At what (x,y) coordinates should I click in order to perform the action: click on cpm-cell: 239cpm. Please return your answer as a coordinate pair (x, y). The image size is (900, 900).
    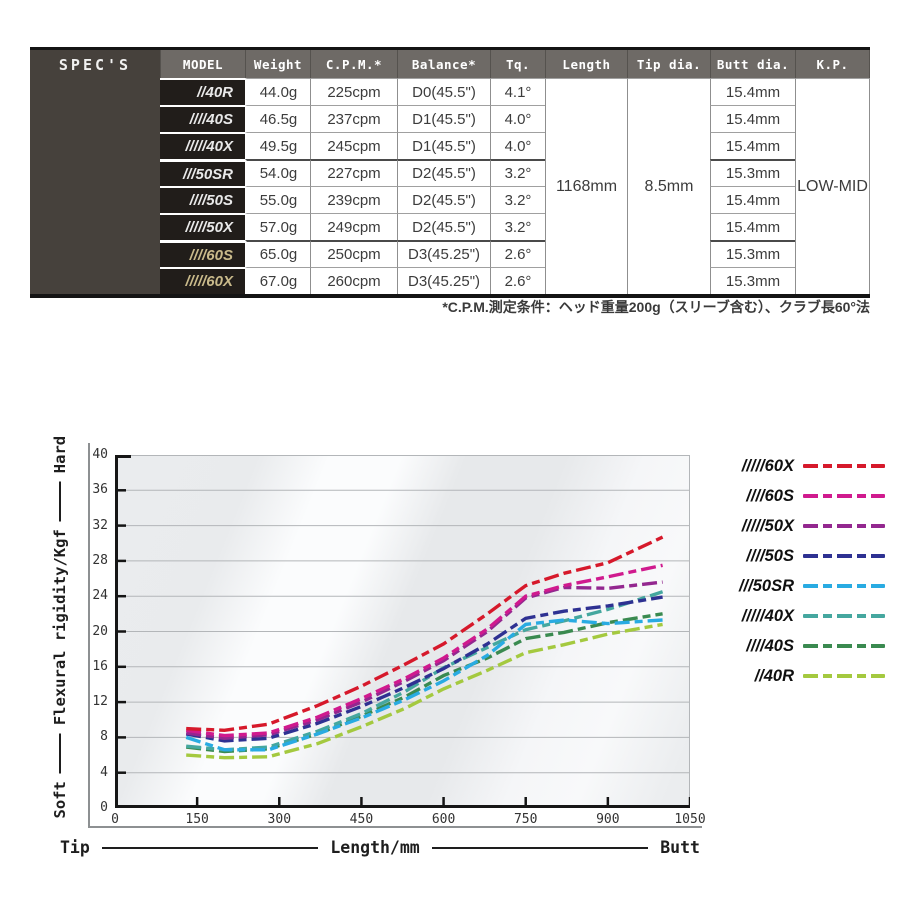
    Looking at the image, I should click on (353, 199).